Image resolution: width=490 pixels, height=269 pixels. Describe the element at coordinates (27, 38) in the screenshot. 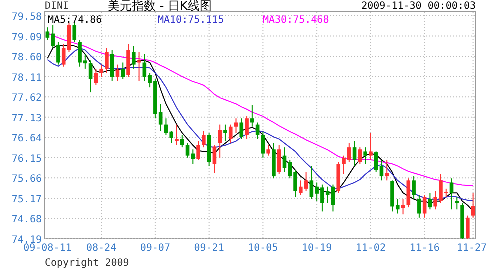

I see `y-tick-label: 79.09` at that location.